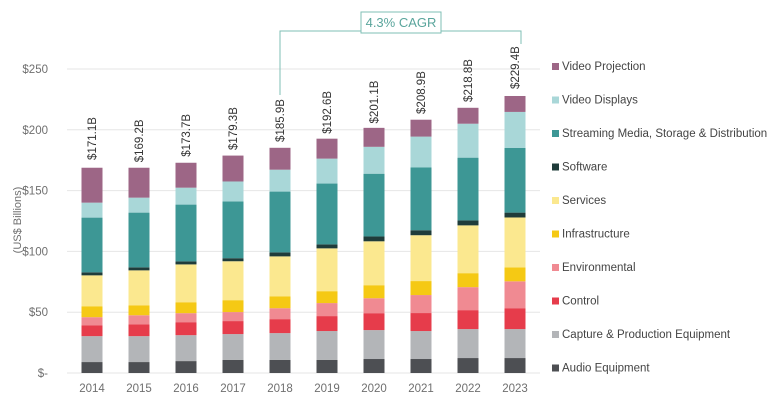  Describe the element at coordinates (580, 302) in the screenshot. I see `legend-label: Control` at that location.